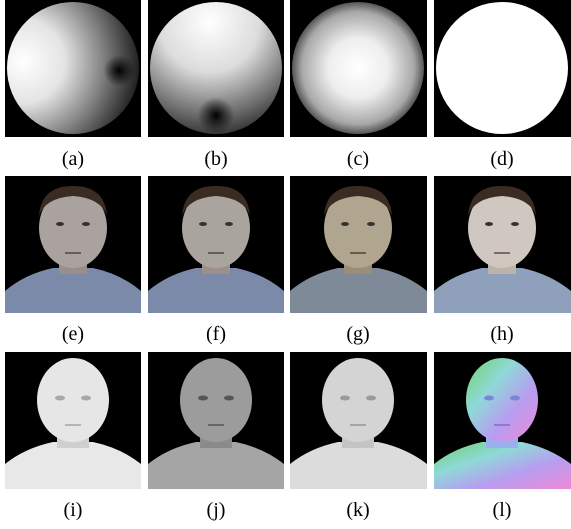 This screenshot has width=571, height=529. I want to click on sphere-shading-b, so click(216, 68).